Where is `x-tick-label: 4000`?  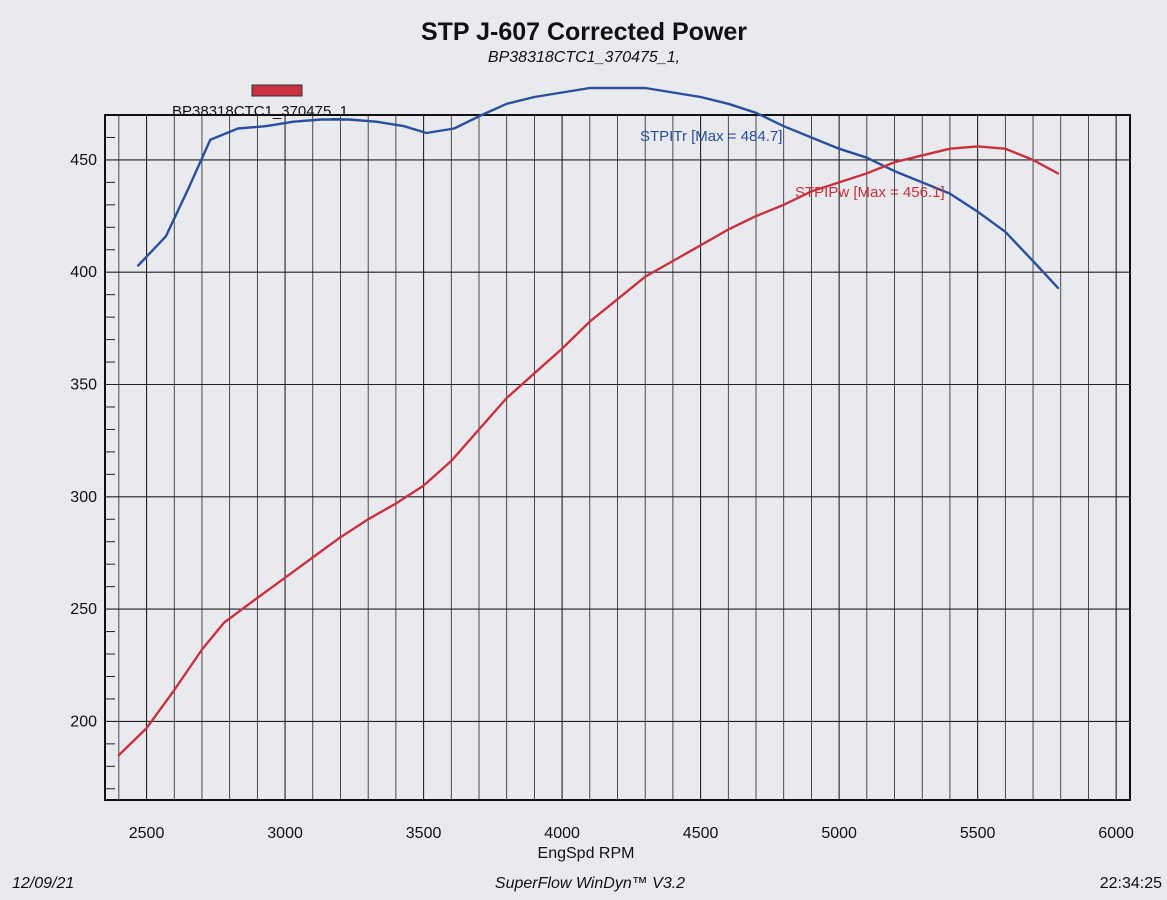 x-tick-label: 4000 is located at coordinates (562, 833).